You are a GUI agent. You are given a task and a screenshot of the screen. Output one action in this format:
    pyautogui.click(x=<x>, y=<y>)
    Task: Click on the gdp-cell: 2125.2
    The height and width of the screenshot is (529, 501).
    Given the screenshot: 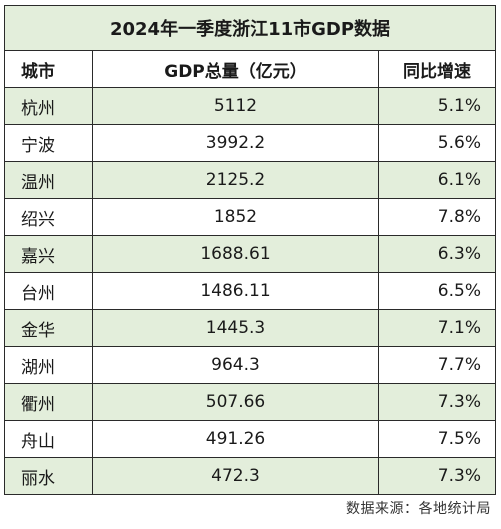 What is the action you would take?
    pyautogui.click(x=235, y=180)
    